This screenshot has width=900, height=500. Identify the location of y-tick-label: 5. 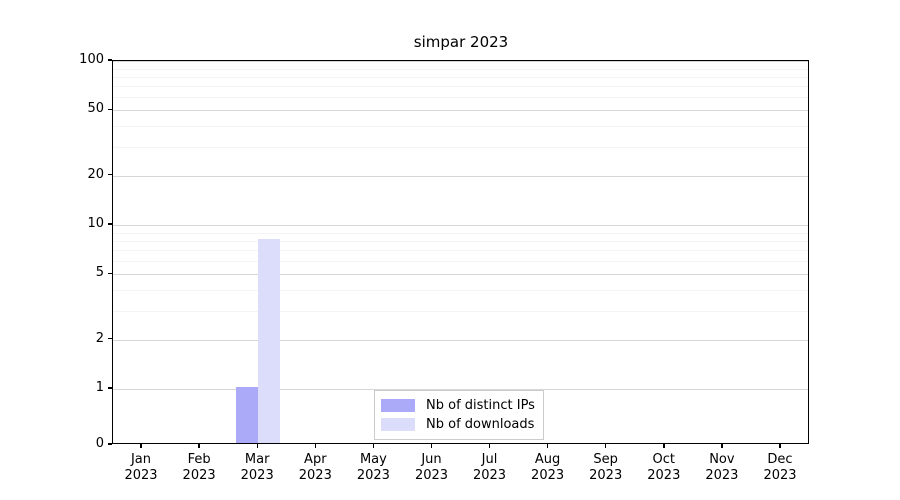
(99, 273).